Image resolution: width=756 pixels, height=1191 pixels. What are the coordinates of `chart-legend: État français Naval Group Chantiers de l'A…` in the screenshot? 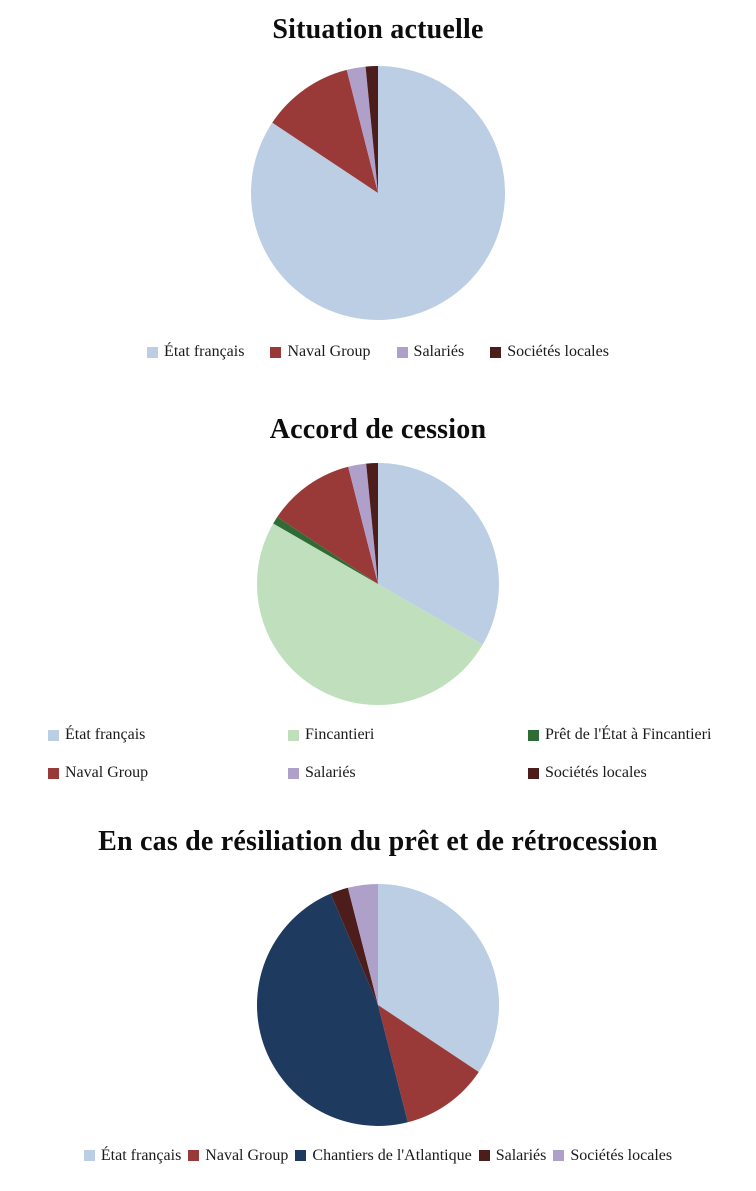 It's located at (378, 1156).